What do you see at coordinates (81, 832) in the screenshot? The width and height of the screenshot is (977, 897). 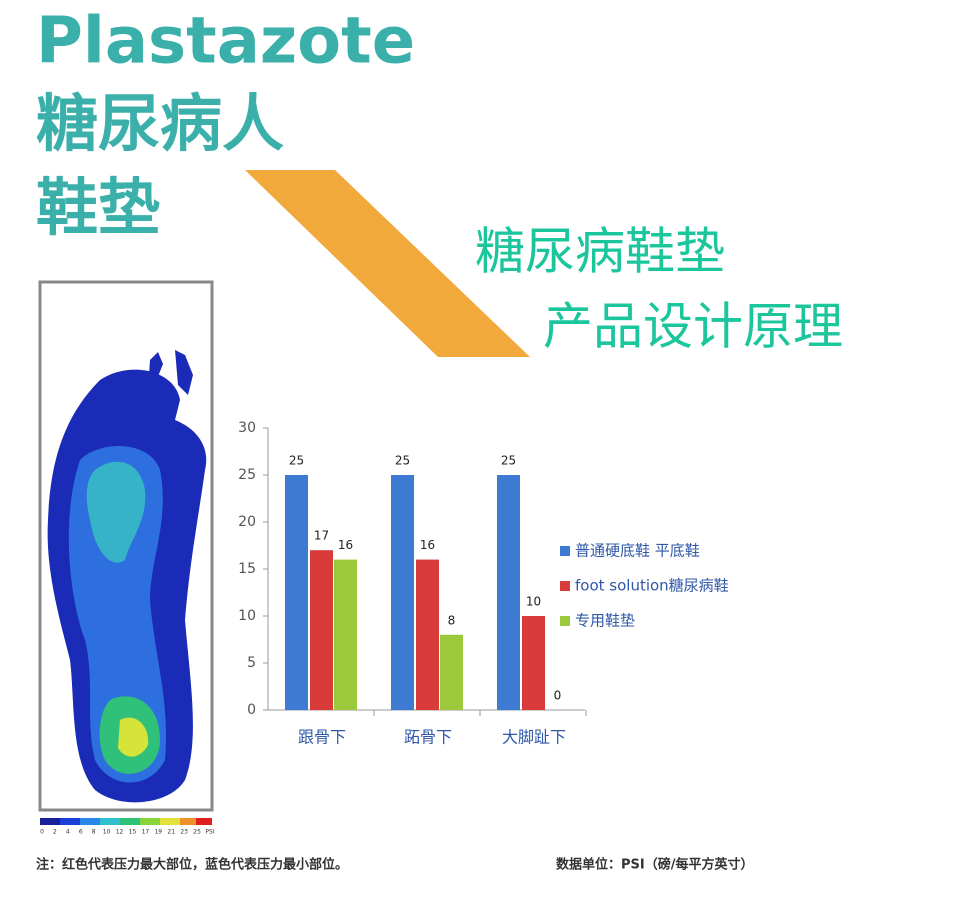 I see `scale-label: 6` at bounding box center [81, 832].